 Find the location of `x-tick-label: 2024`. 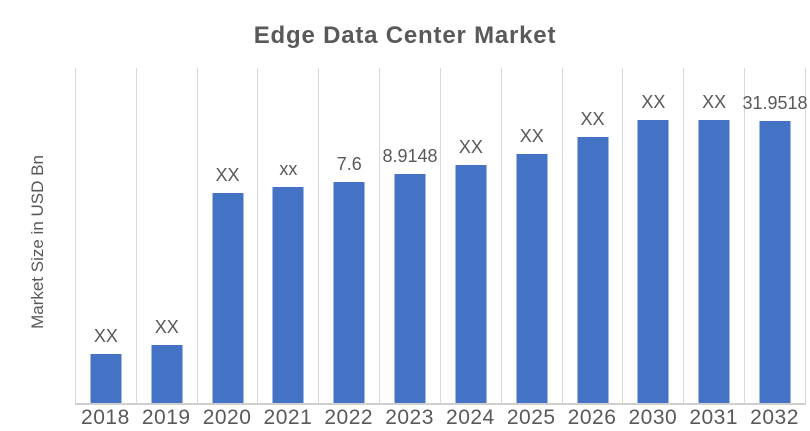

x-tick-label: 2024 is located at coordinates (470, 417).